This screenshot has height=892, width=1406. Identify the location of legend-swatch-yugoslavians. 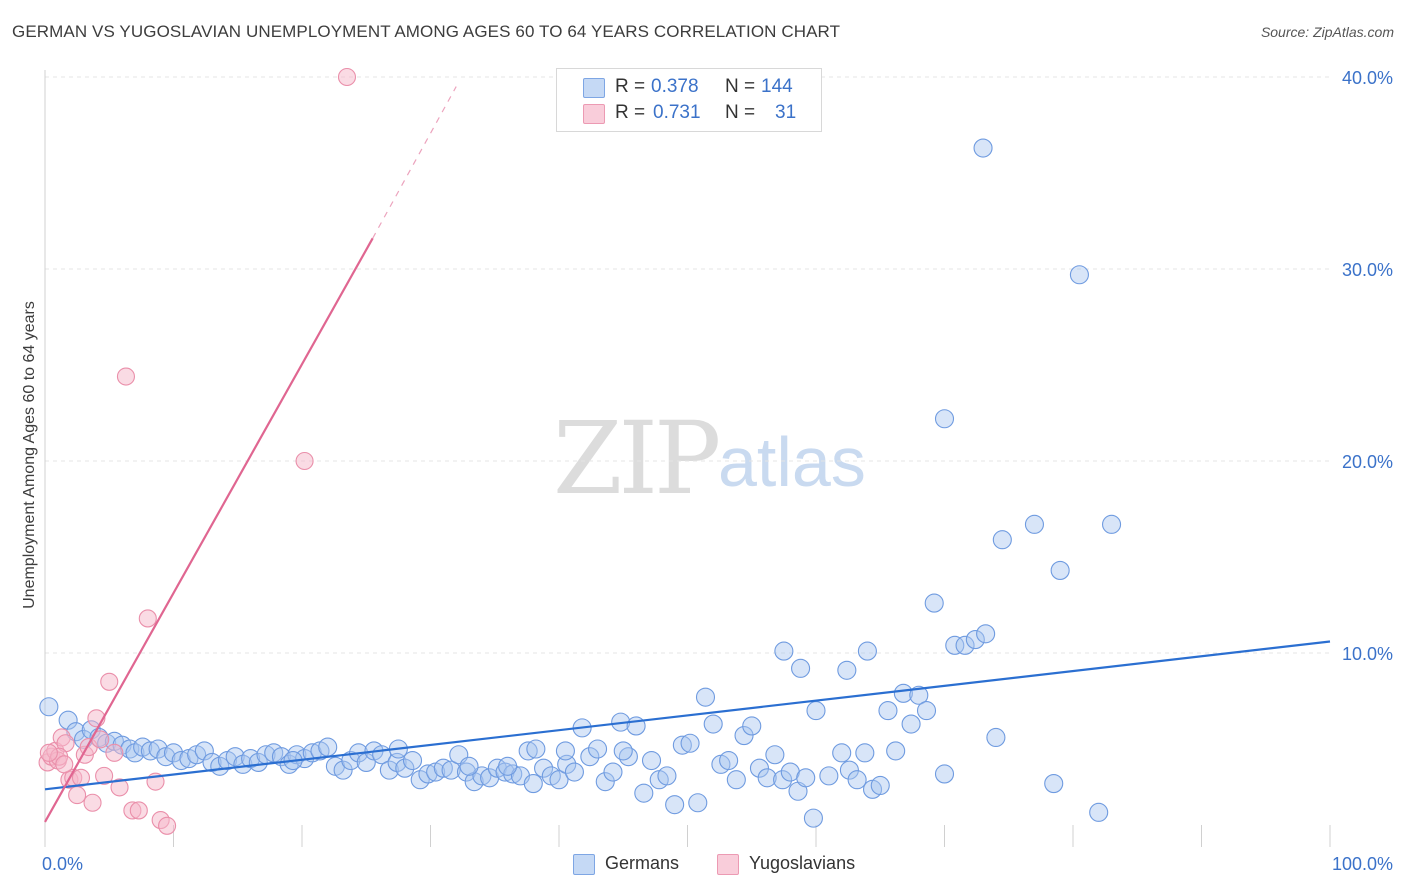
(594, 114).